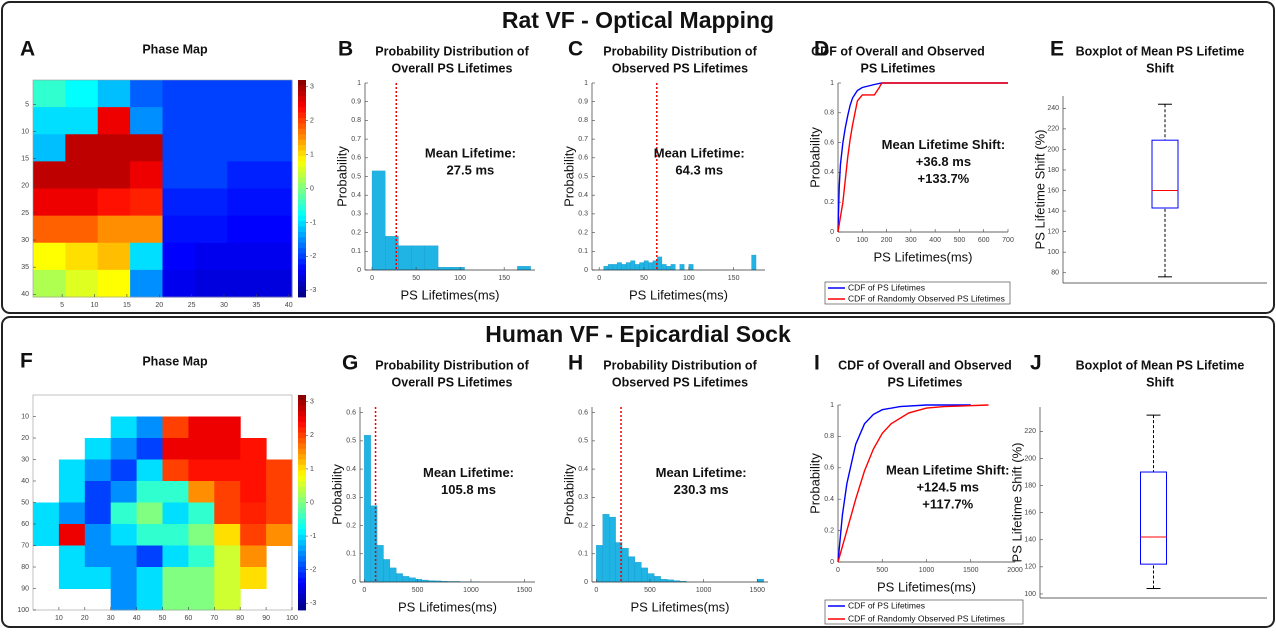 The image size is (1276, 634). What do you see at coordinates (678, 294) in the screenshot?
I see `x-axis-label: PS Lifetimes(ms)` at bounding box center [678, 294].